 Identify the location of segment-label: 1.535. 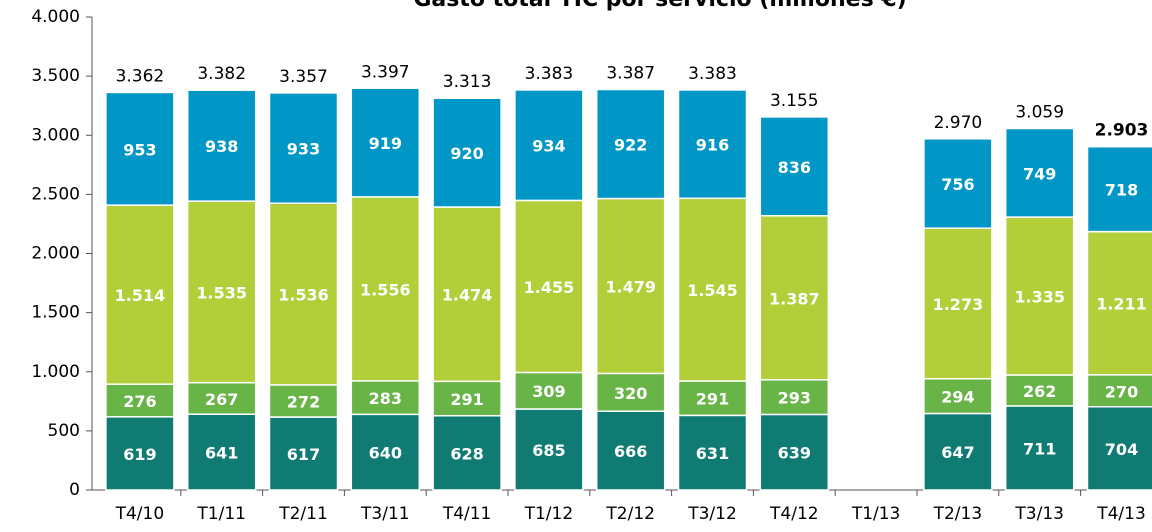
(221, 292).